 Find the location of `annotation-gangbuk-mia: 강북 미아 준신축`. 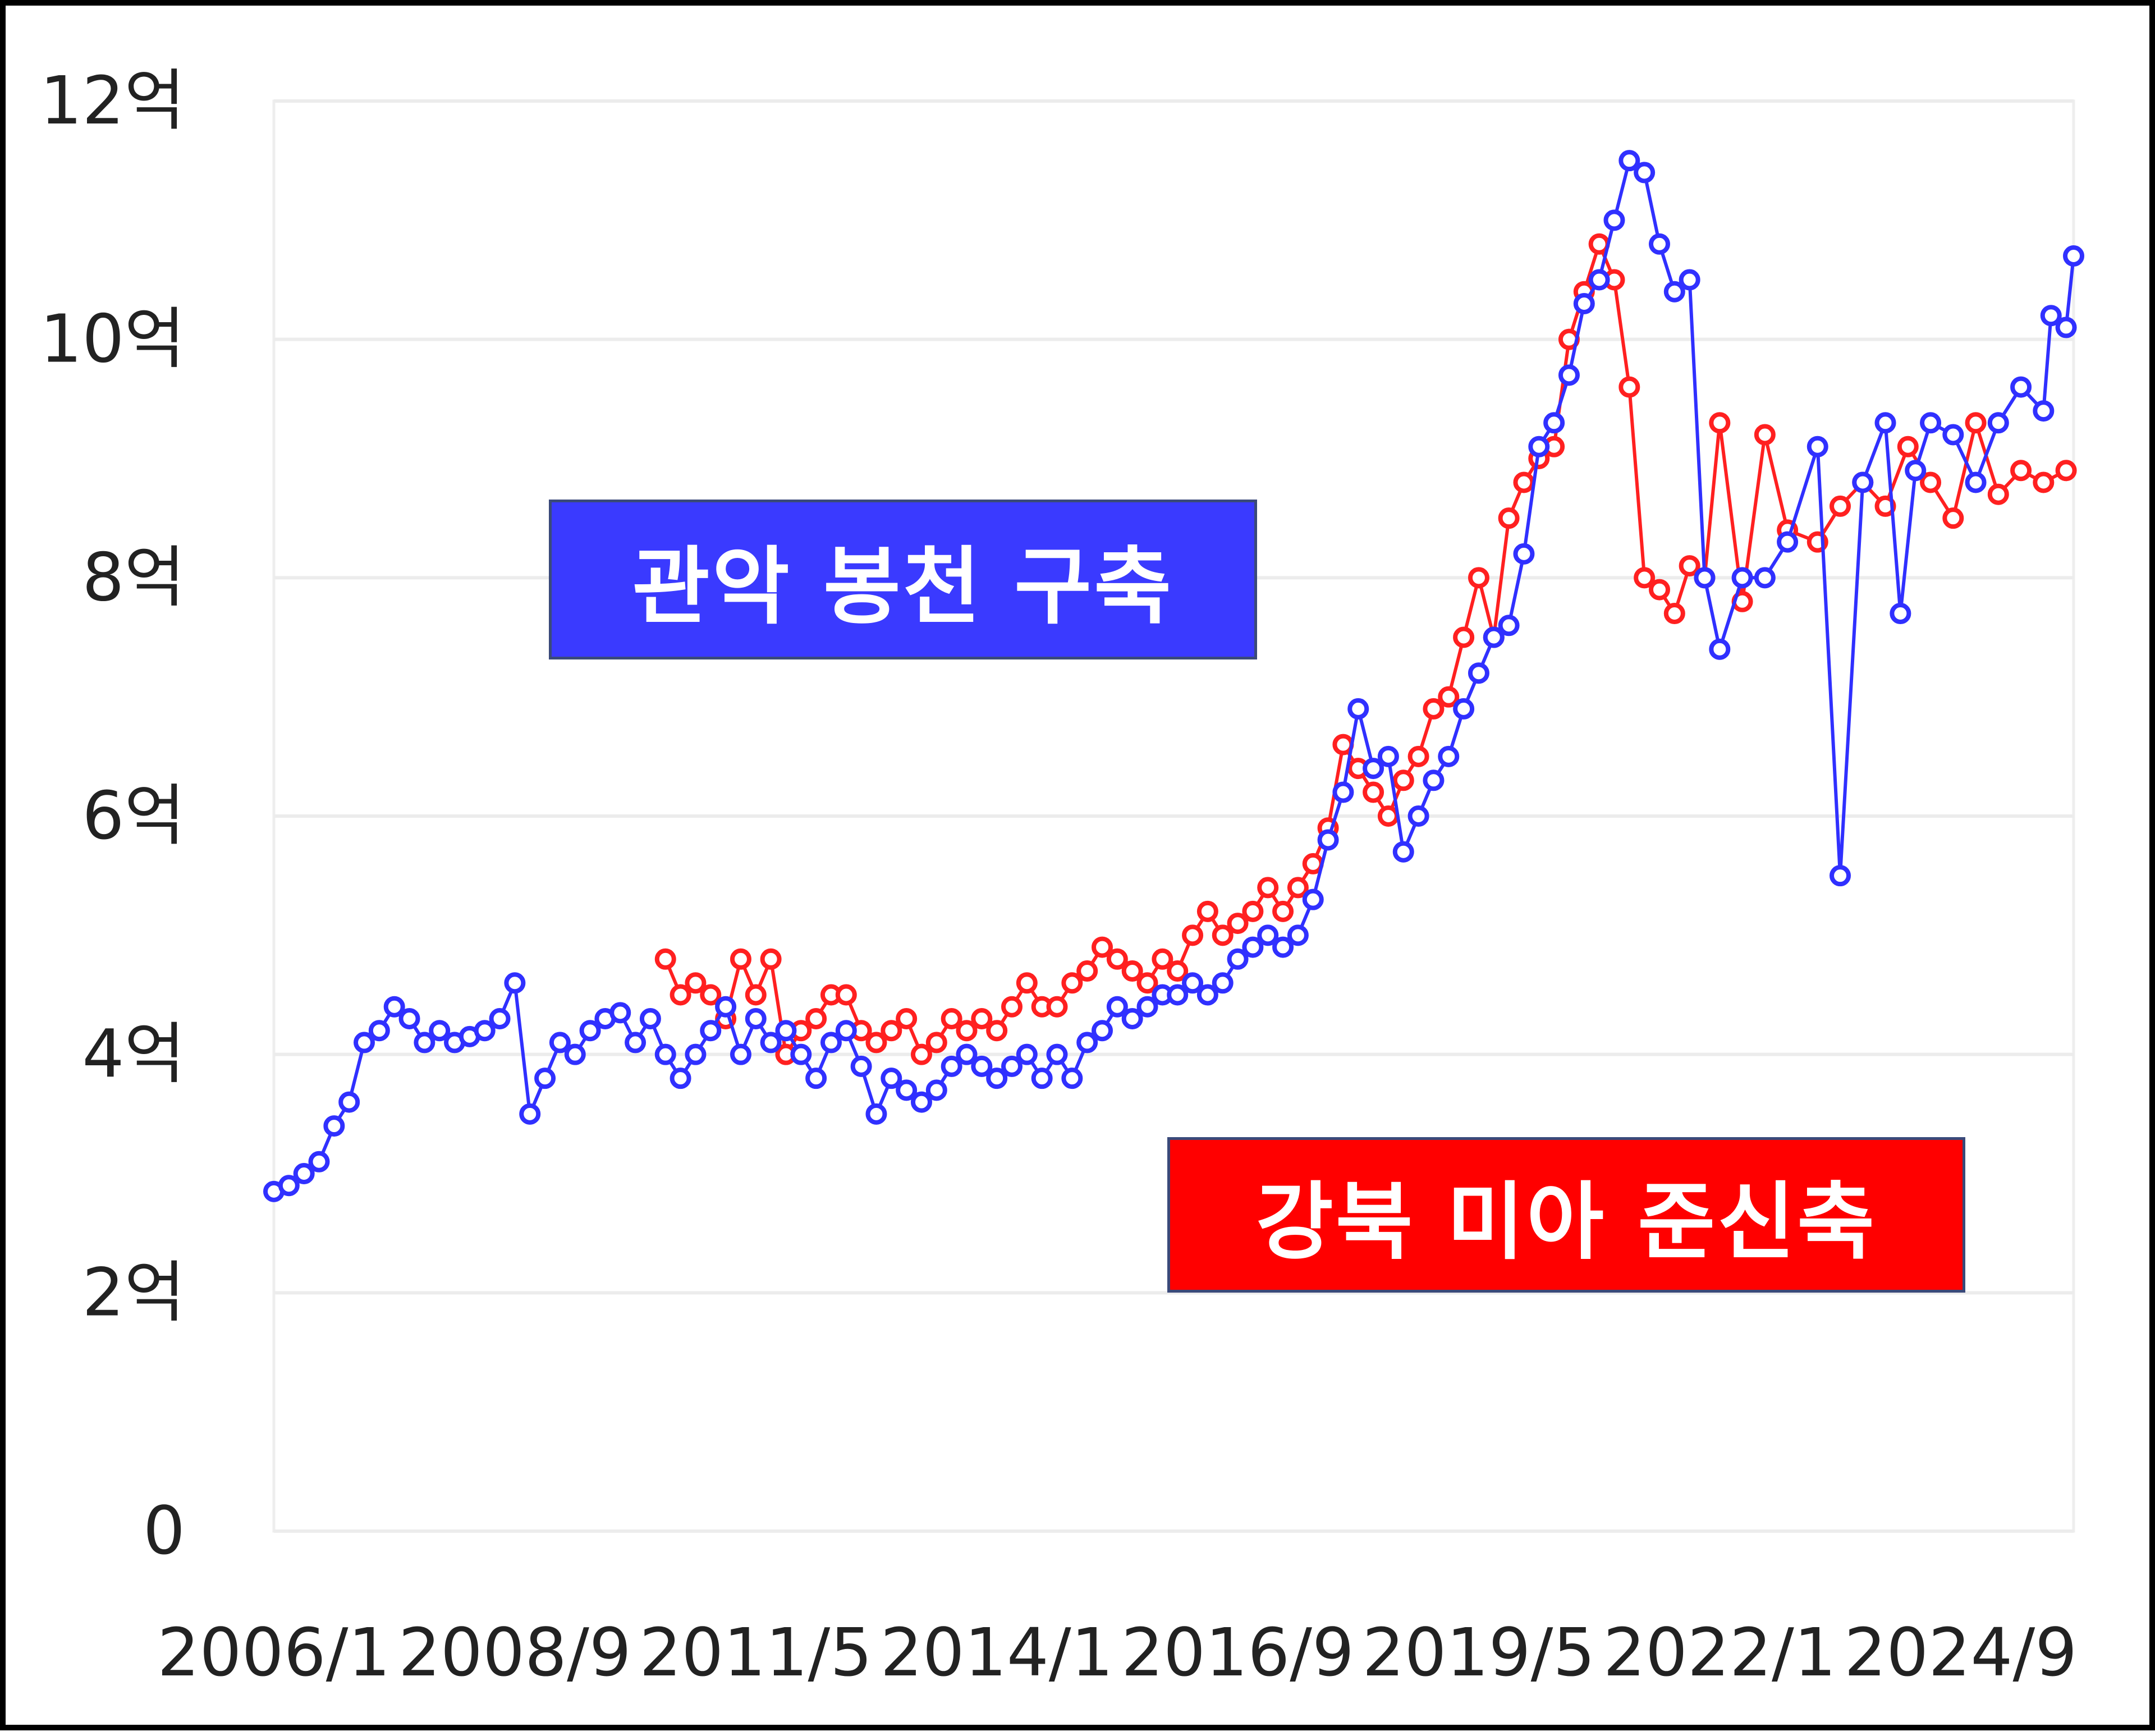

annotation-gangbuk-mia: 강북 미아 준신축 is located at coordinates (1566, 1215).